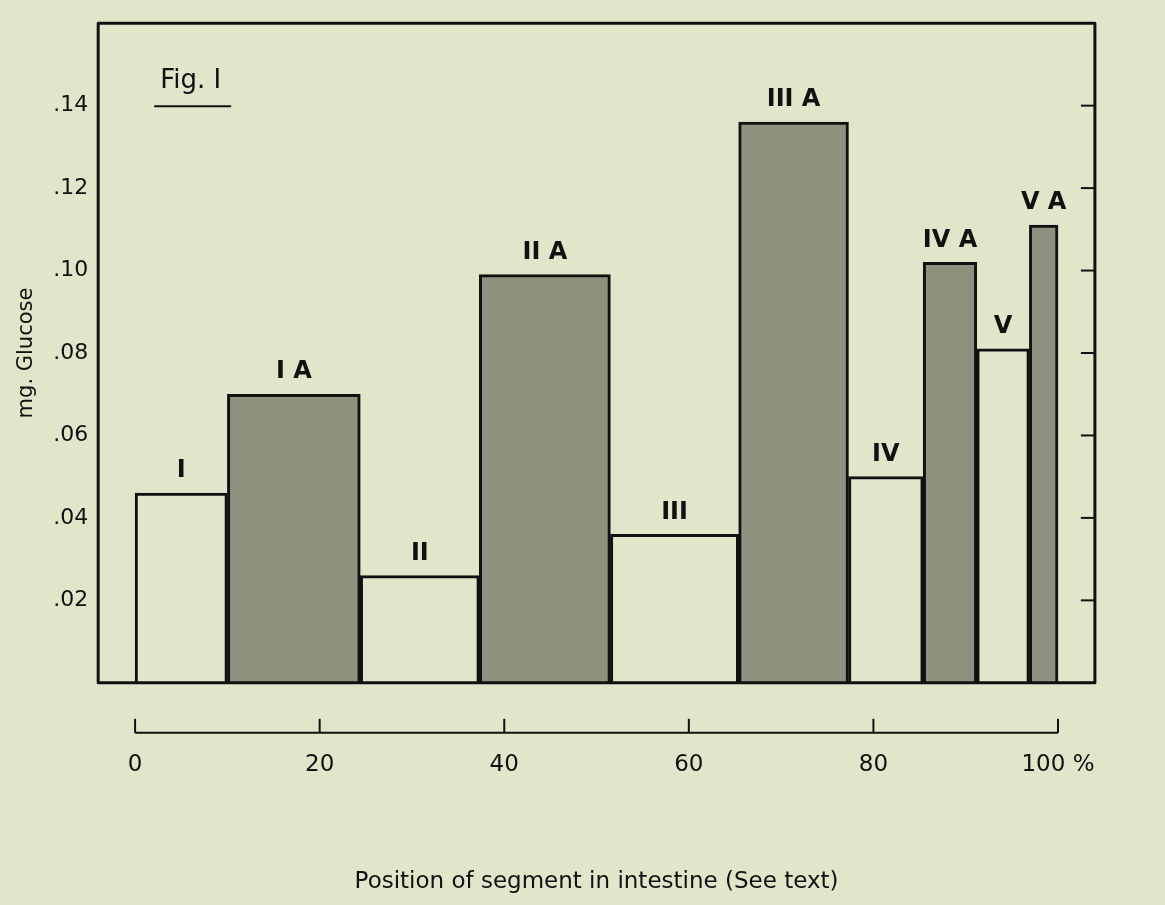 This screenshot has width=1165, height=905. What do you see at coordinates (419, 551) in the screenshot?
I see `annotation: II` at bounding box center [419, 551].